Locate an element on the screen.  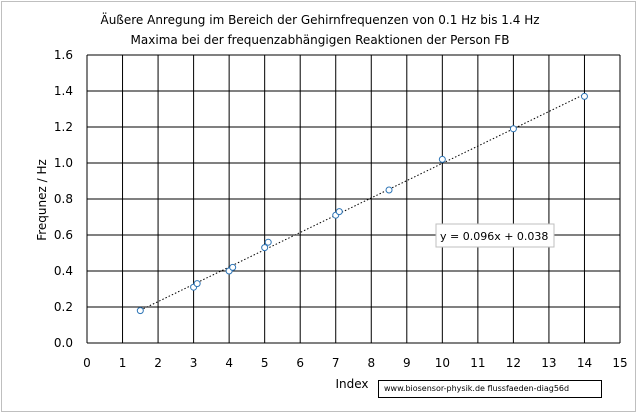
y-tick-label: 0.6 is located at coordinates (63, 235).